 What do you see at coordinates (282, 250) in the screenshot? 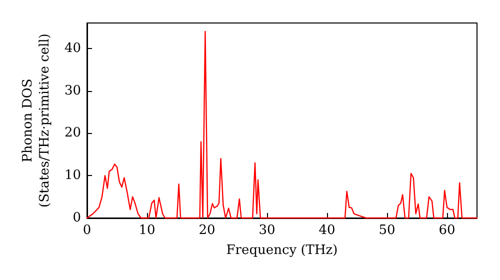
I see `x-axis-title: Frequency (THz)` at bounding box center [282, 250].